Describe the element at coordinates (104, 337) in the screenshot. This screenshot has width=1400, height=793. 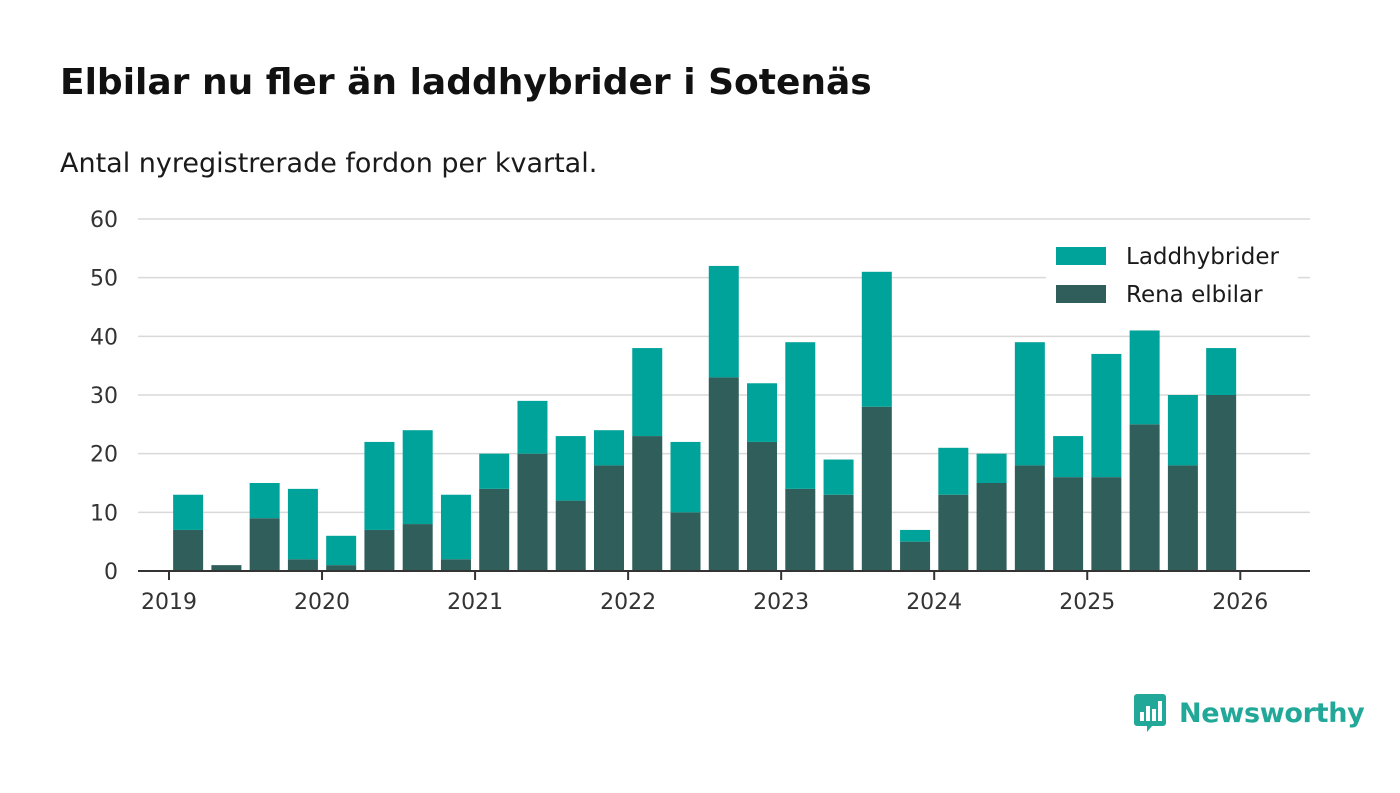
I see `y-tick-label: 40` at that location.